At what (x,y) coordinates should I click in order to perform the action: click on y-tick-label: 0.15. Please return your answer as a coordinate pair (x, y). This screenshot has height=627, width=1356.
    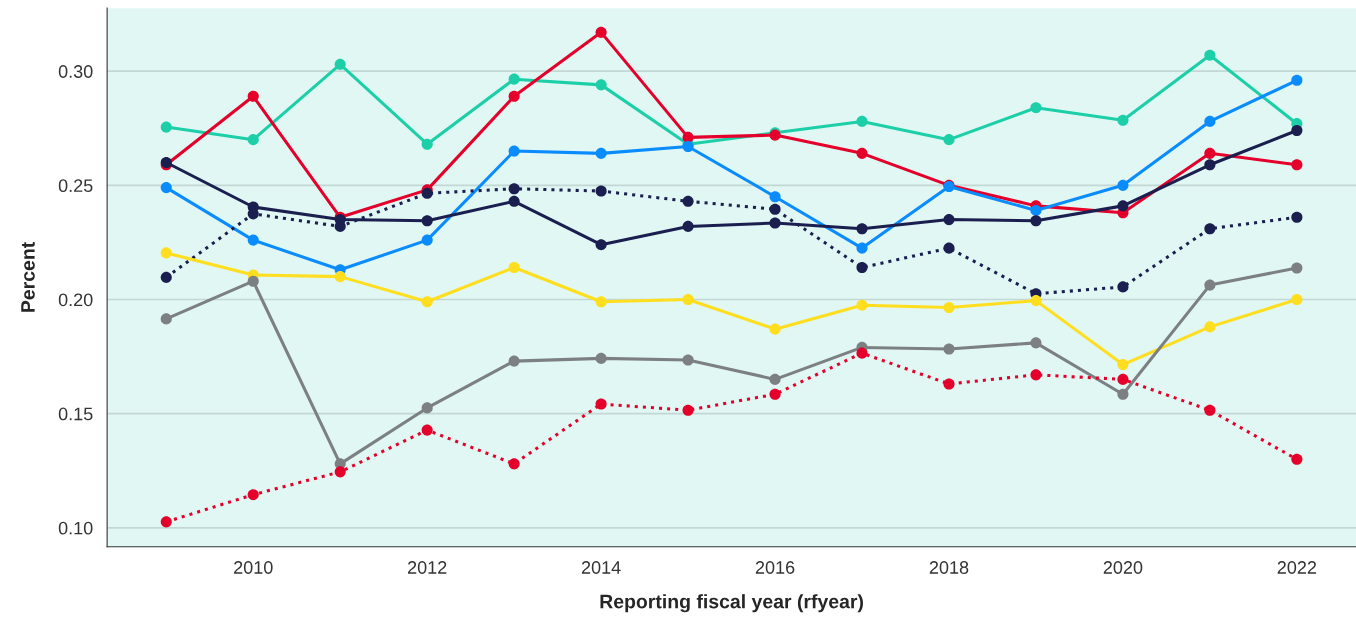
    Looking at the image, I should click on (75, 414).